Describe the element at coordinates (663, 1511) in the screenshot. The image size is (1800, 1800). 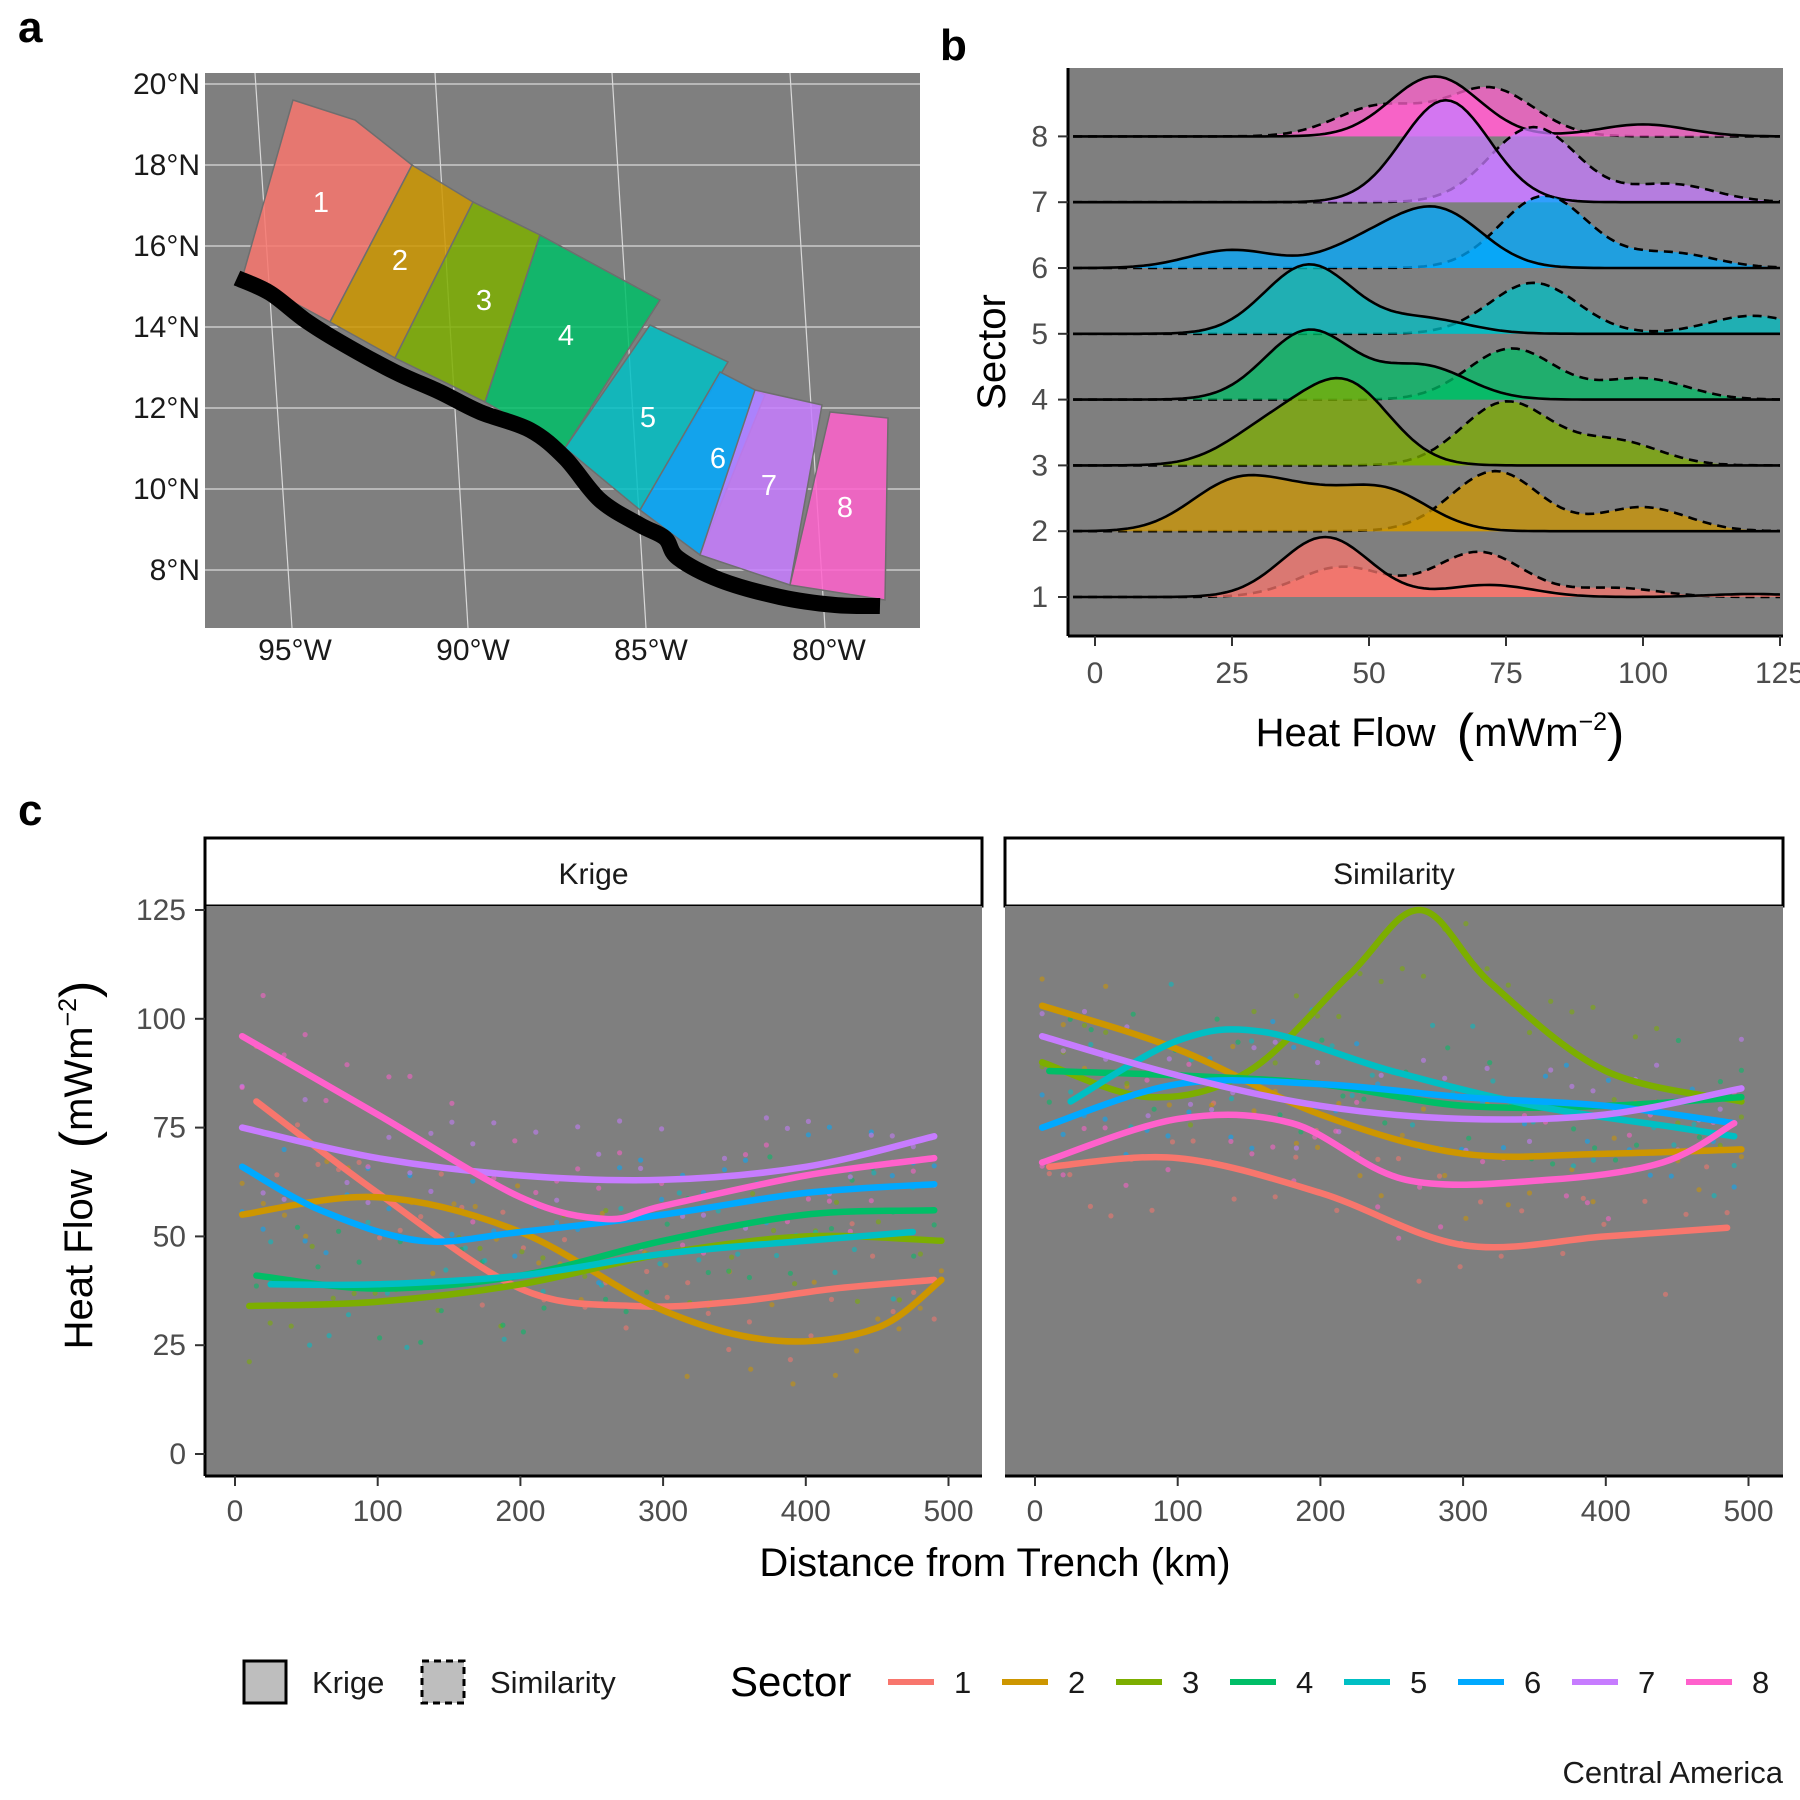
I see `facet-x-tick-label: 300` at that location.